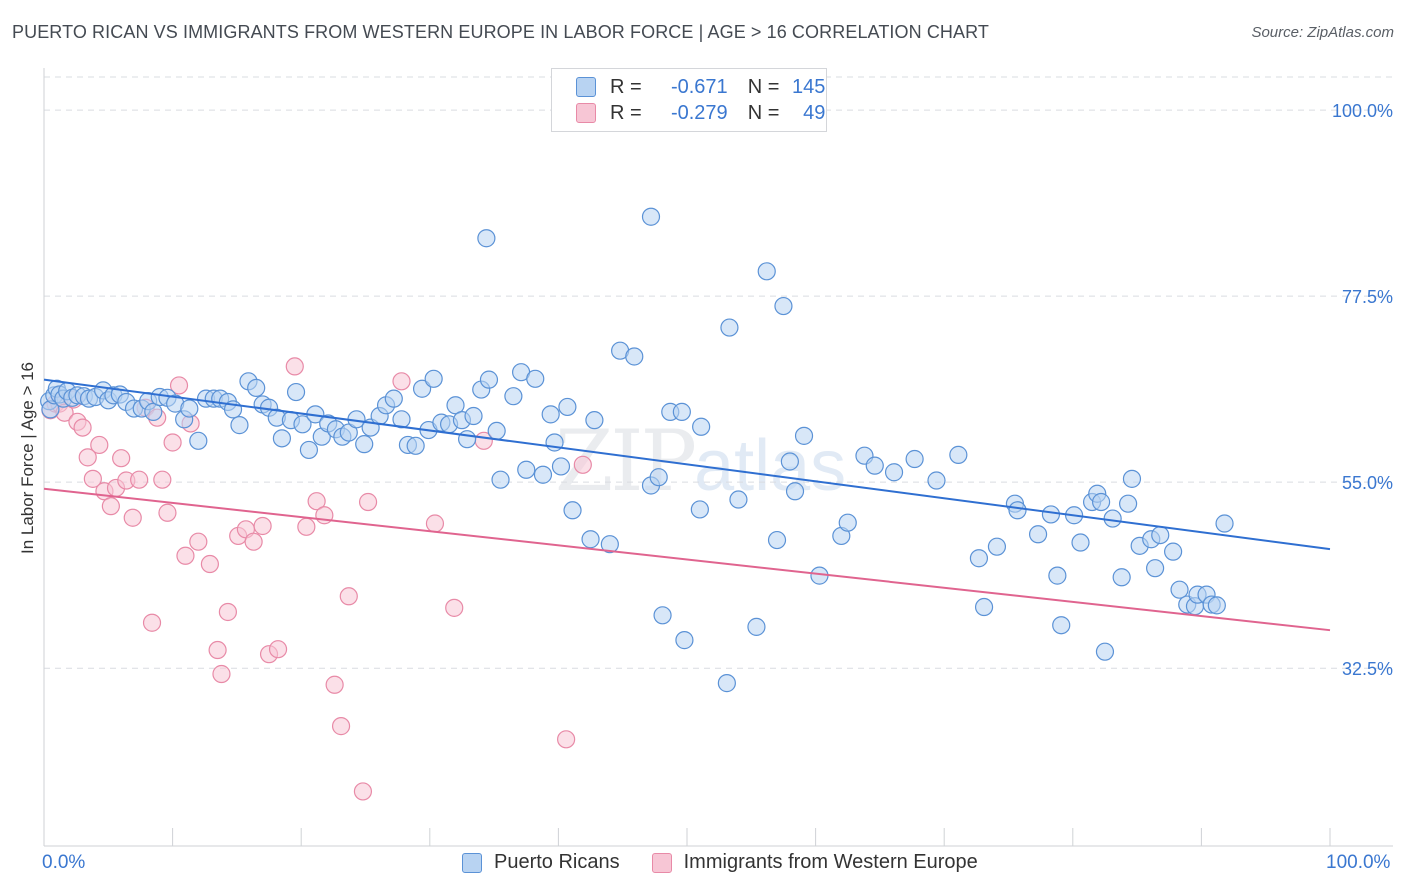 This screenshot has width=1406, height=892. I want to click on n-label: N =, so click(763, 86).